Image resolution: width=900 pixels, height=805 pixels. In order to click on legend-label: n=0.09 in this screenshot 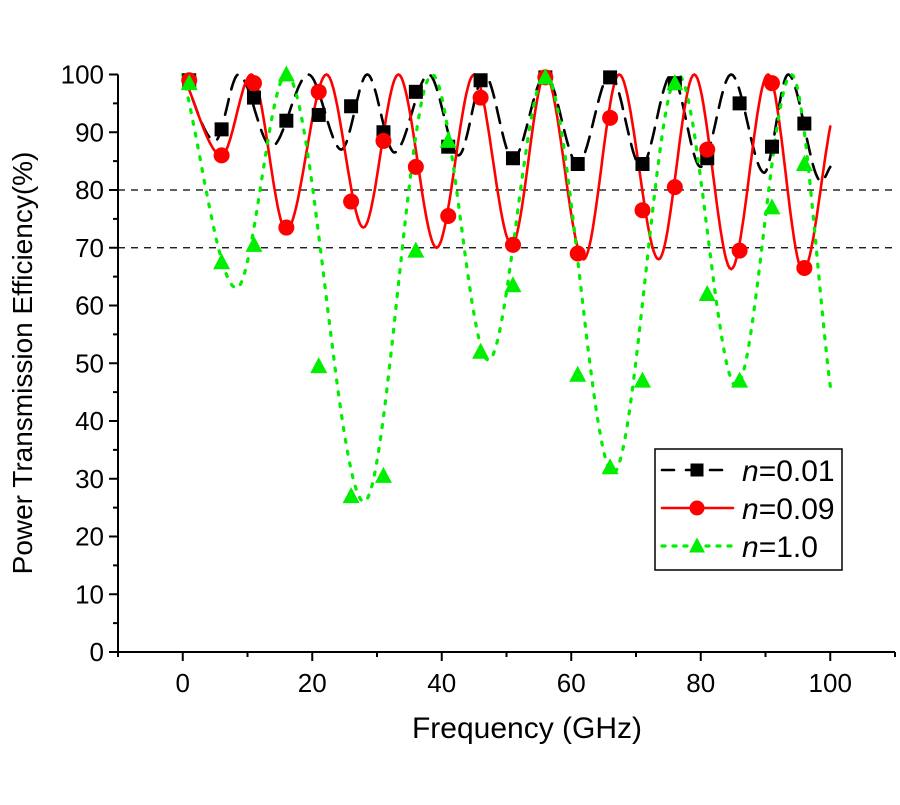, I will do `click(788, 509)`.